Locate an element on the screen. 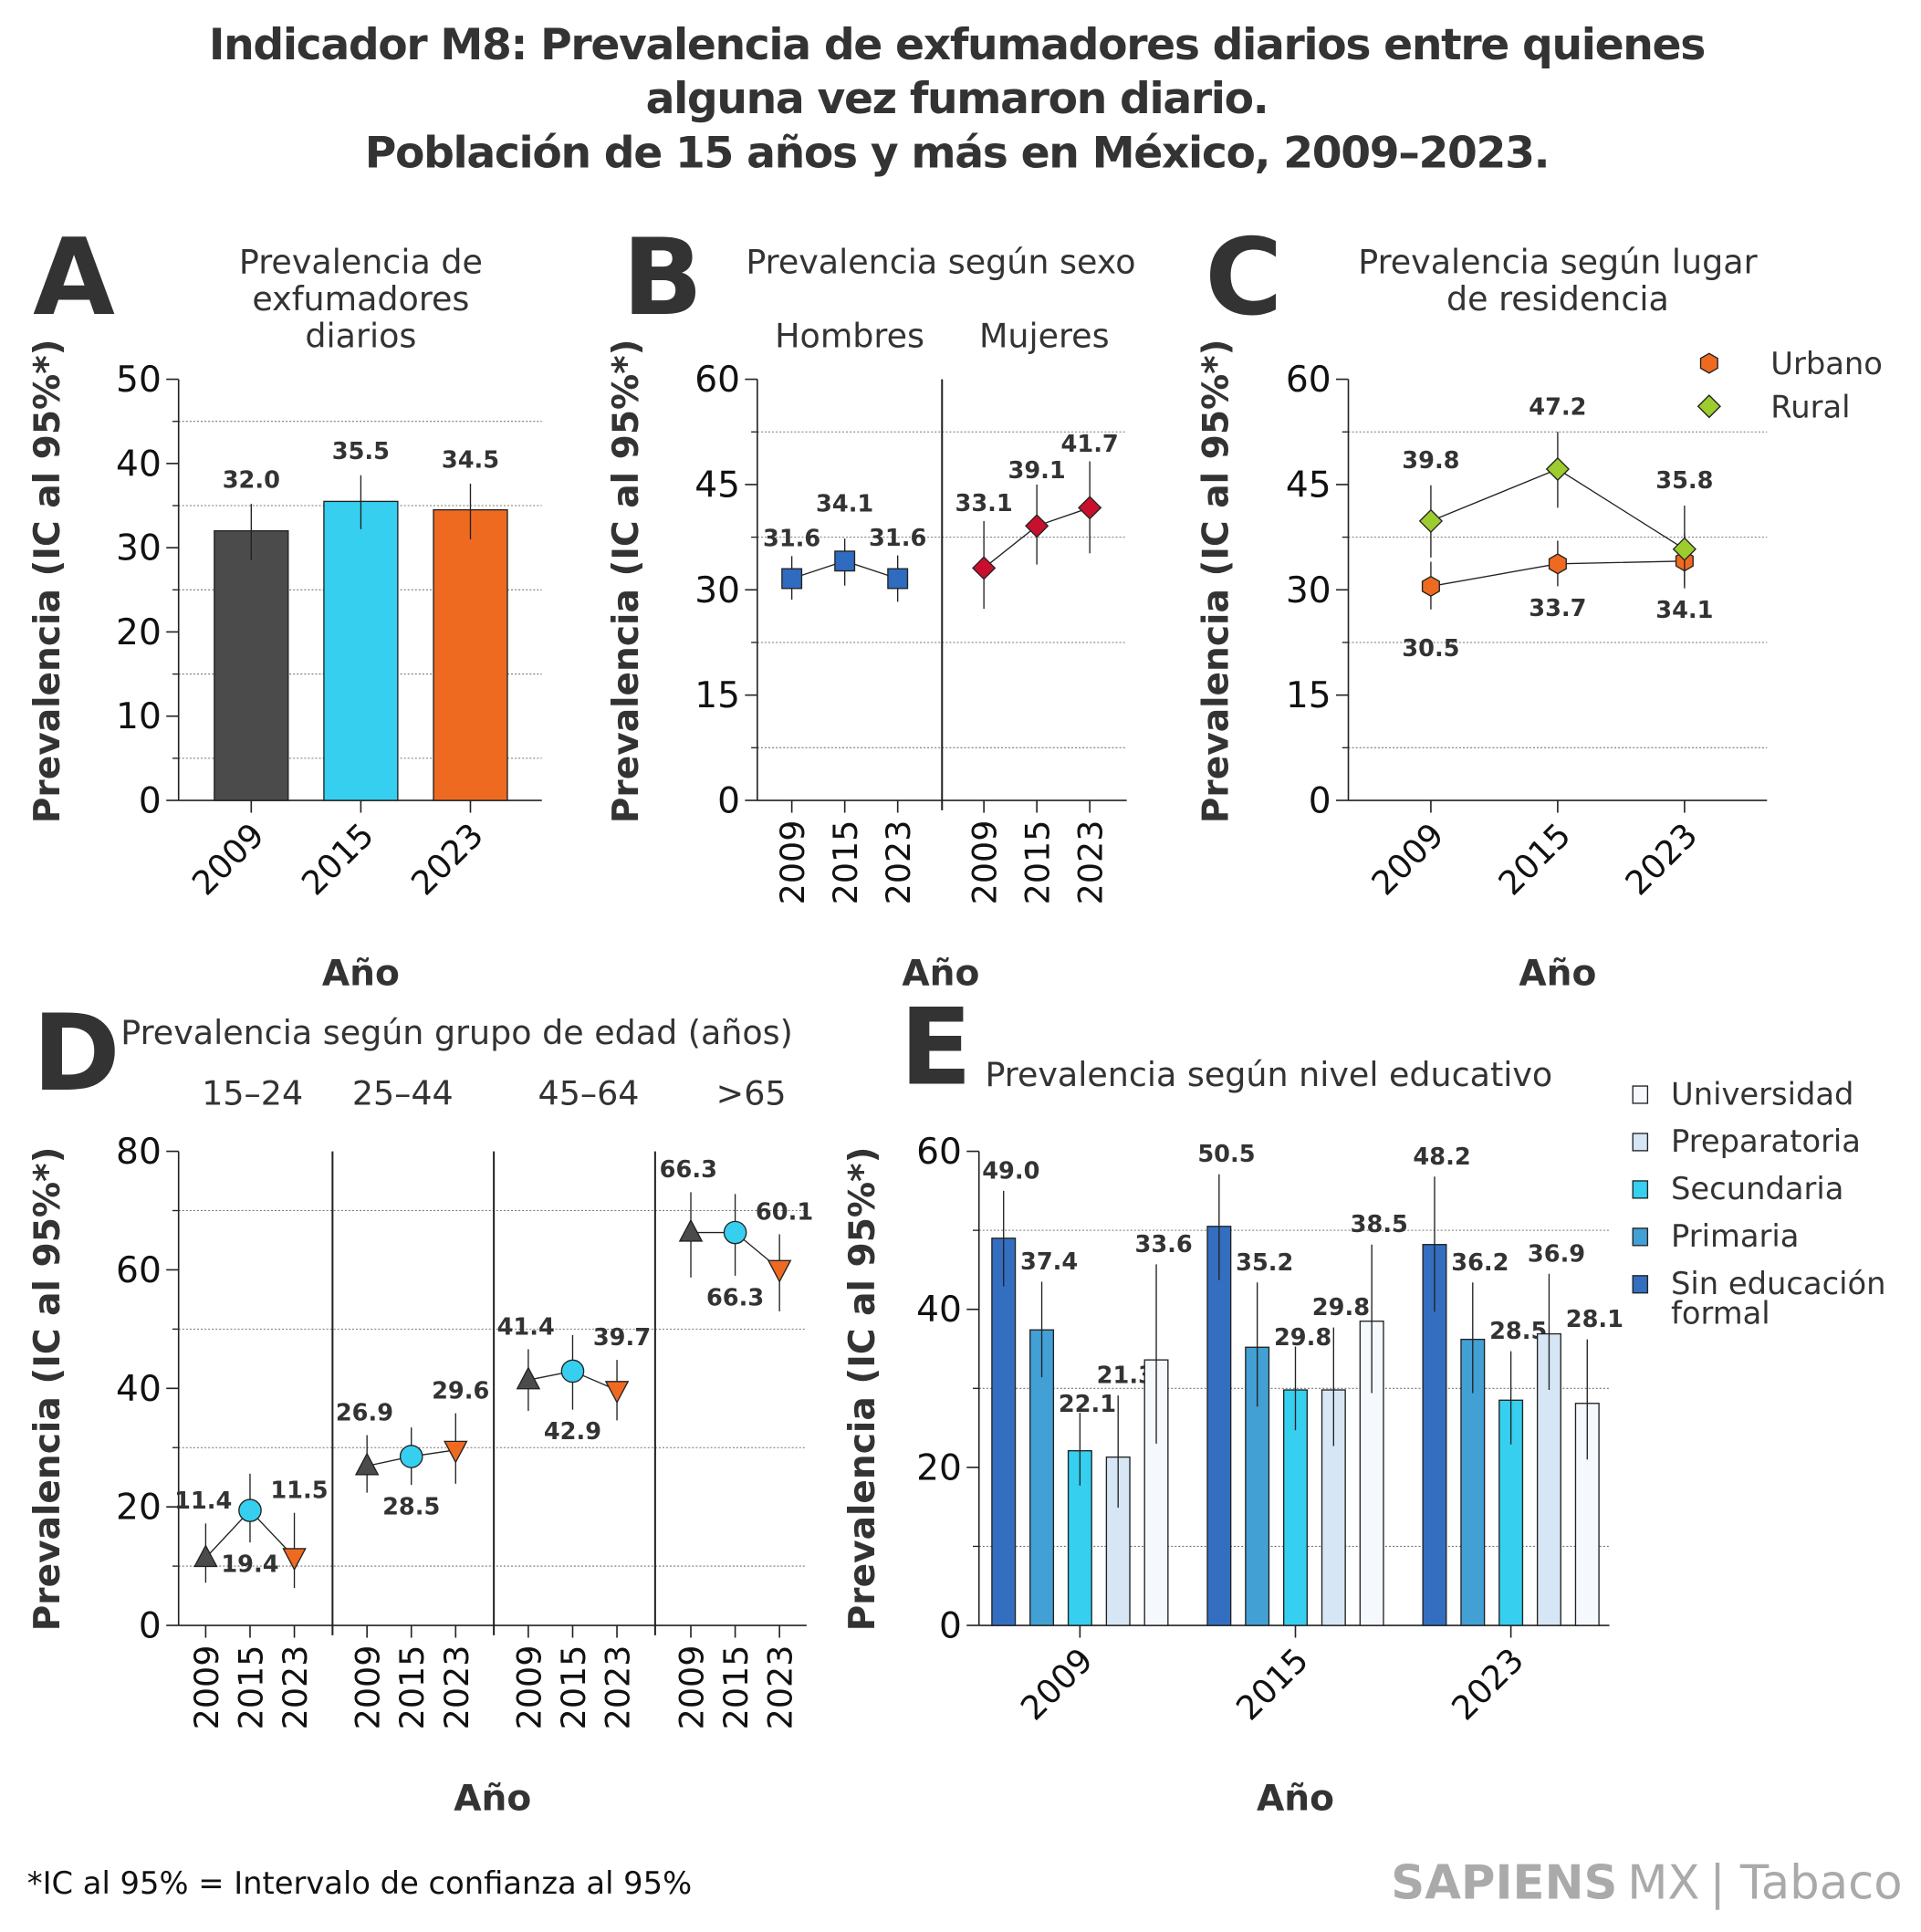 This screenshot has height=1932, width=1921. bar-2015 is located at coordinates (361, 650).